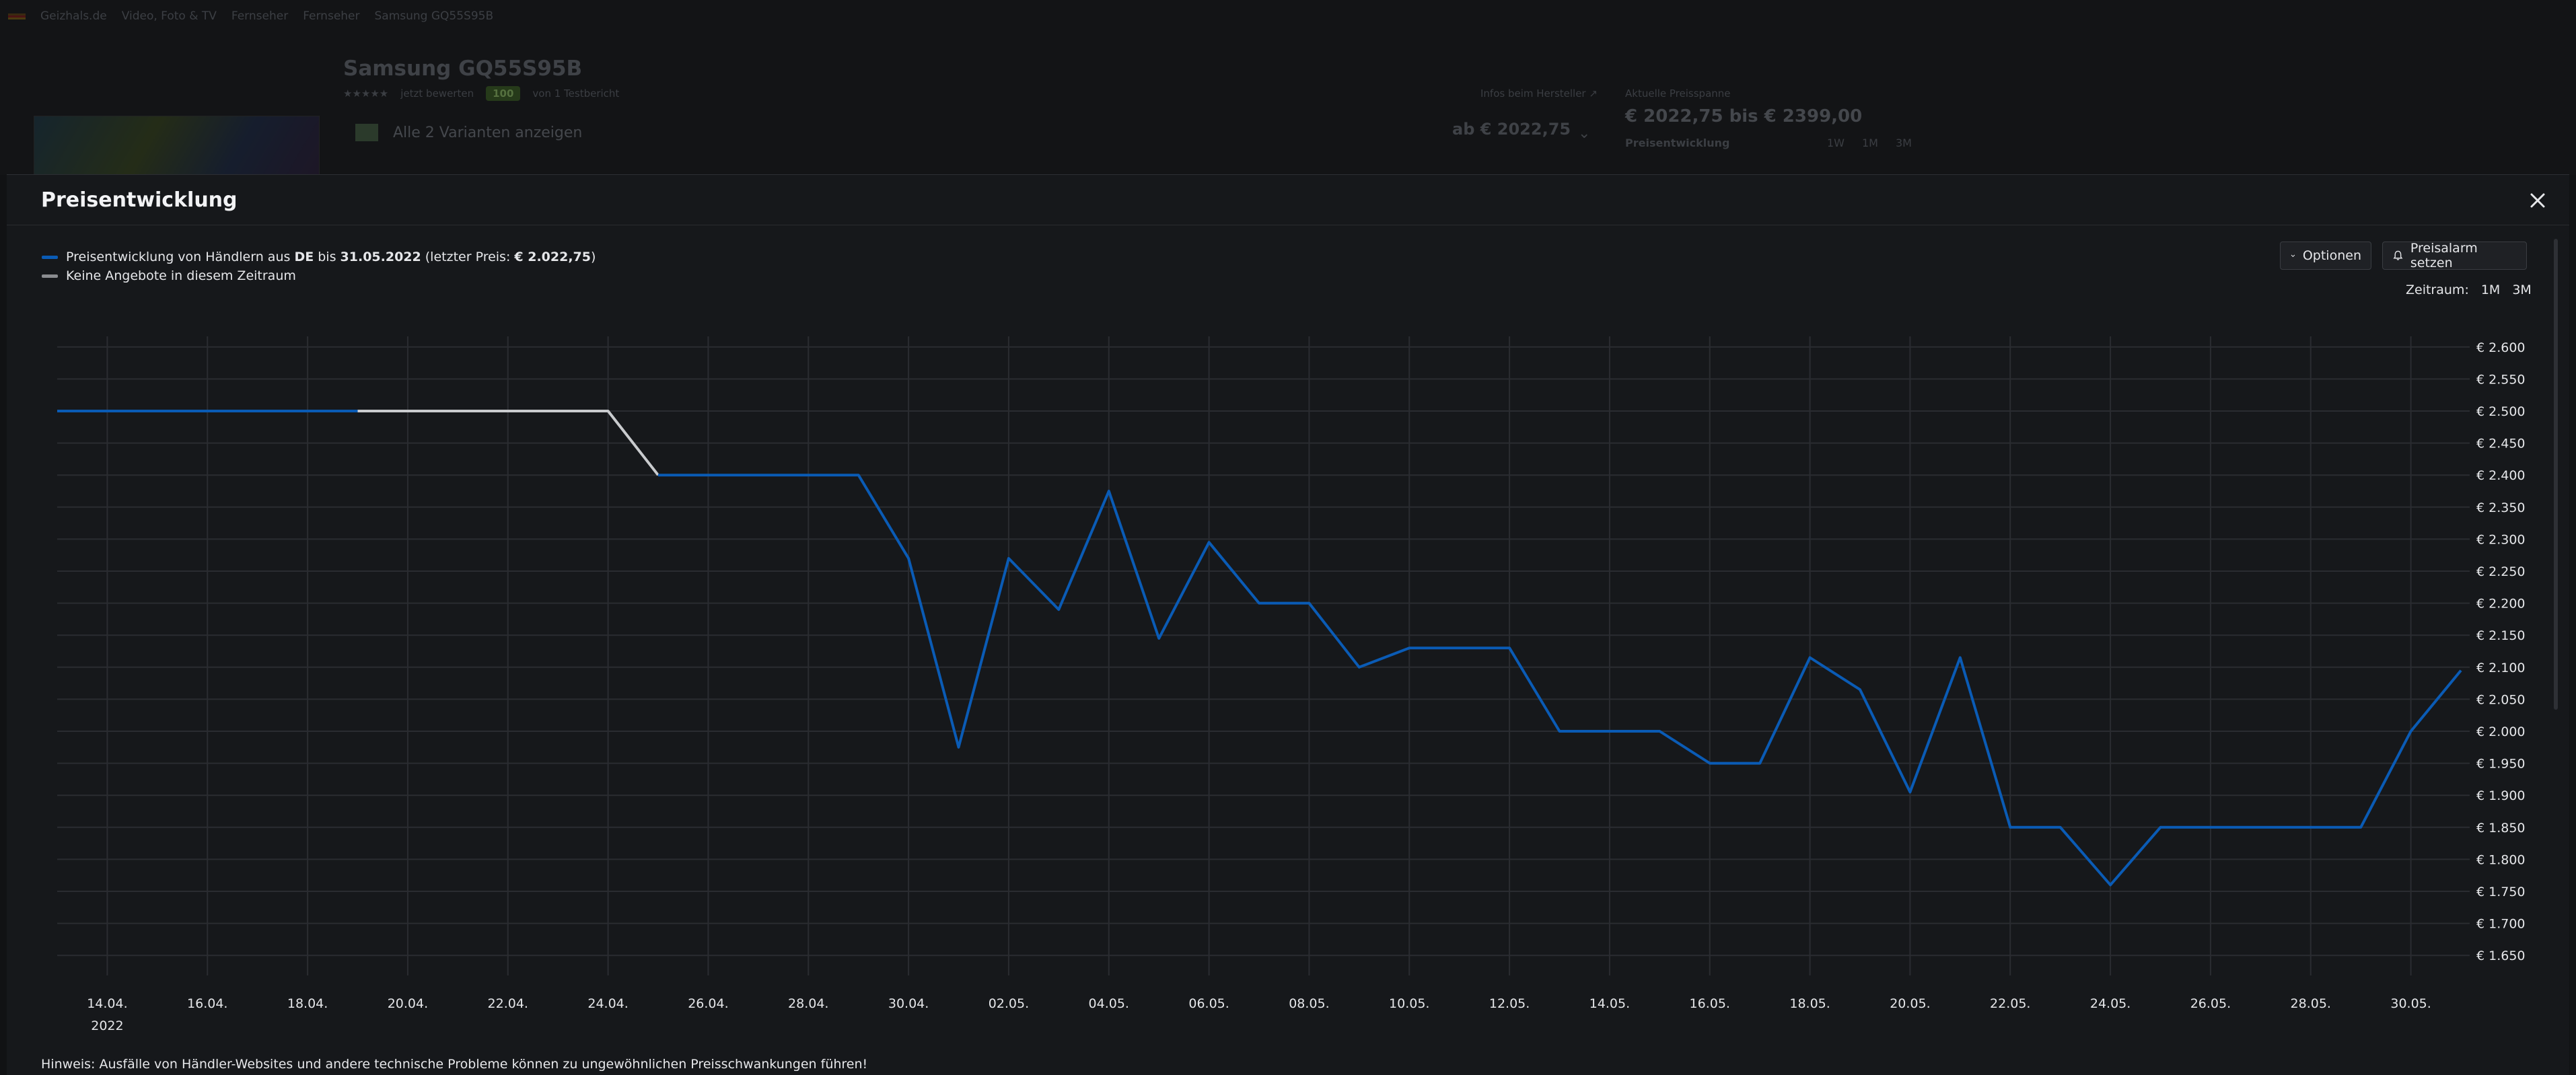  What do you see at coordinates (1309, 1003) in the screenshot?
I see `x-tick-label: 08.05.` at bounding box center [1309, 1003].